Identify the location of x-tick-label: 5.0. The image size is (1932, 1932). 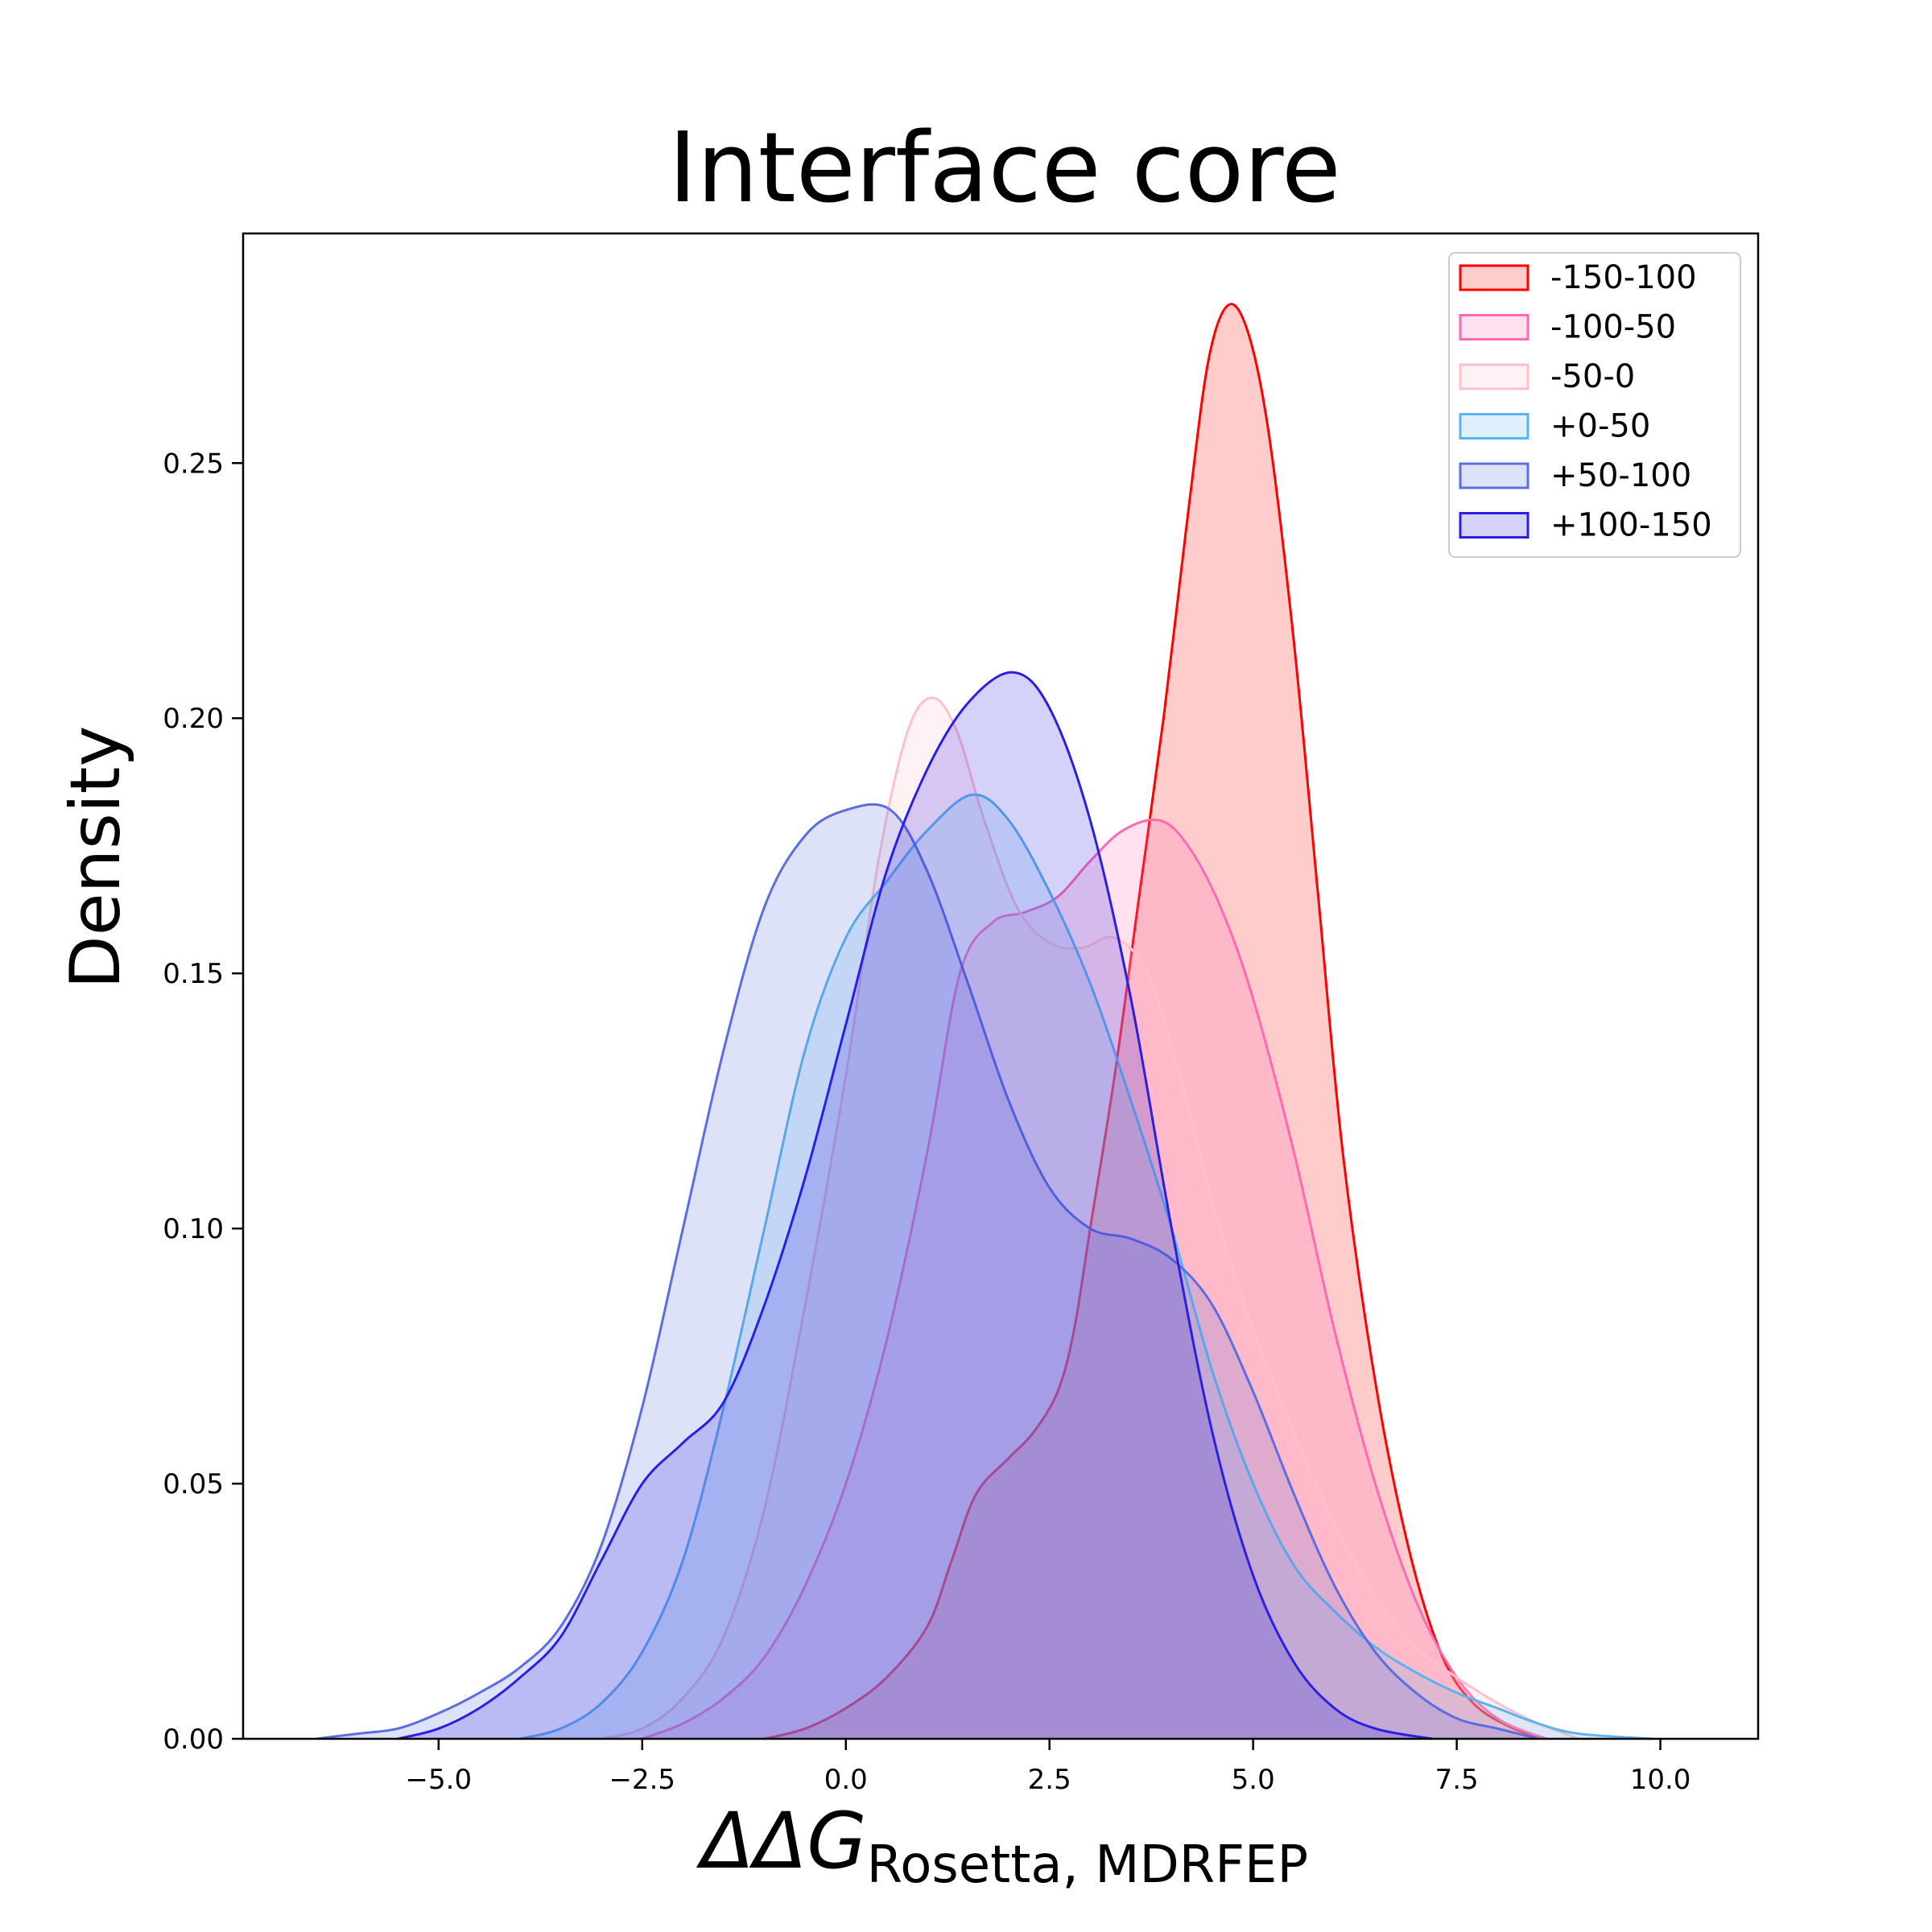
(1253, 1780).